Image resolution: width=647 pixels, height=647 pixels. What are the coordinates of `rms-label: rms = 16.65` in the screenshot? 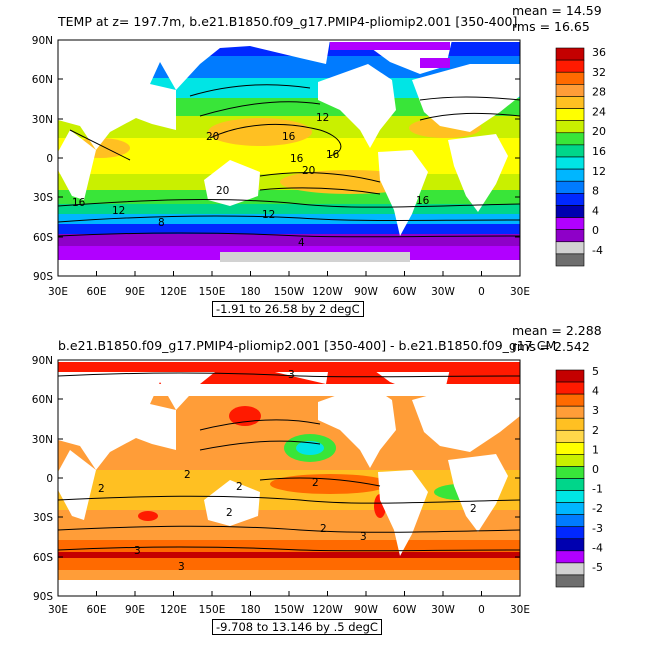 It's located at (551, 26).